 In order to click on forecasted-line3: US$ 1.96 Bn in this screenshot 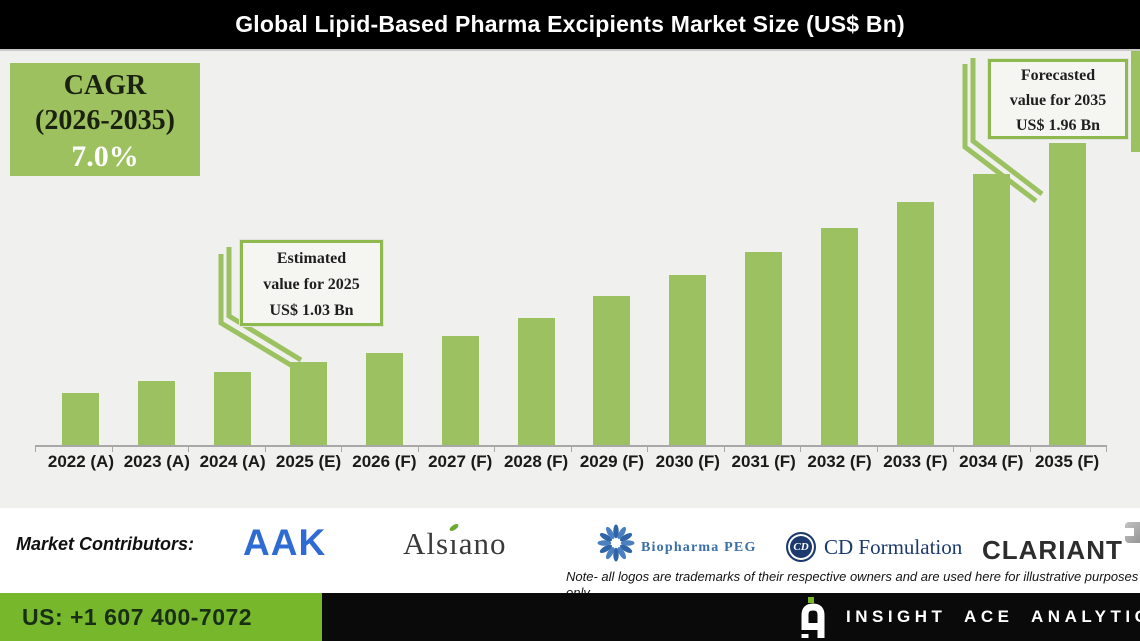, I will do `click(1058, 125)`.